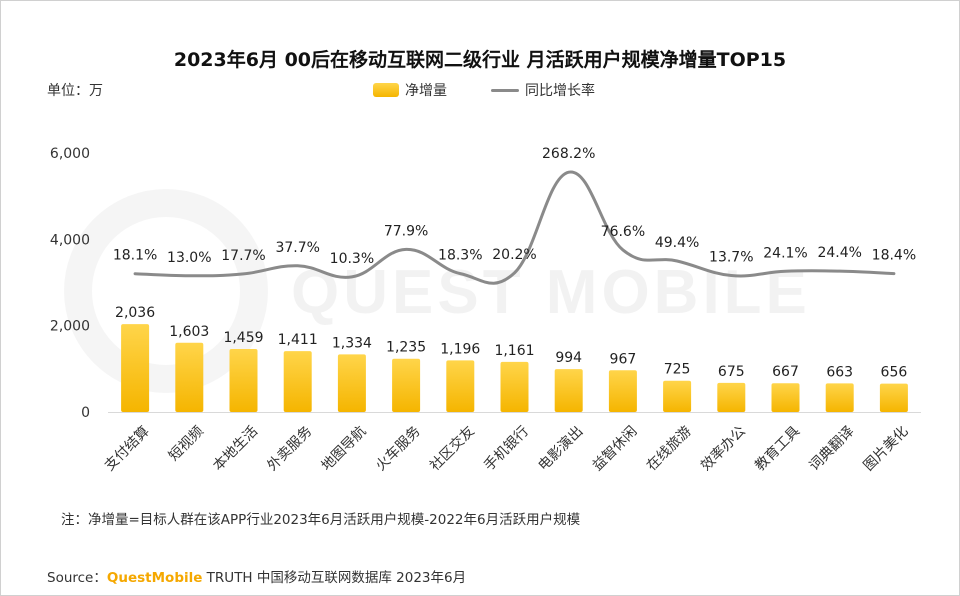 Image resolution: width=960 pixels, height=596 pixels. Describe the element at coordinates (127, 448) in the screenshot. I see `x-tick-label: 支付结算` at that location.